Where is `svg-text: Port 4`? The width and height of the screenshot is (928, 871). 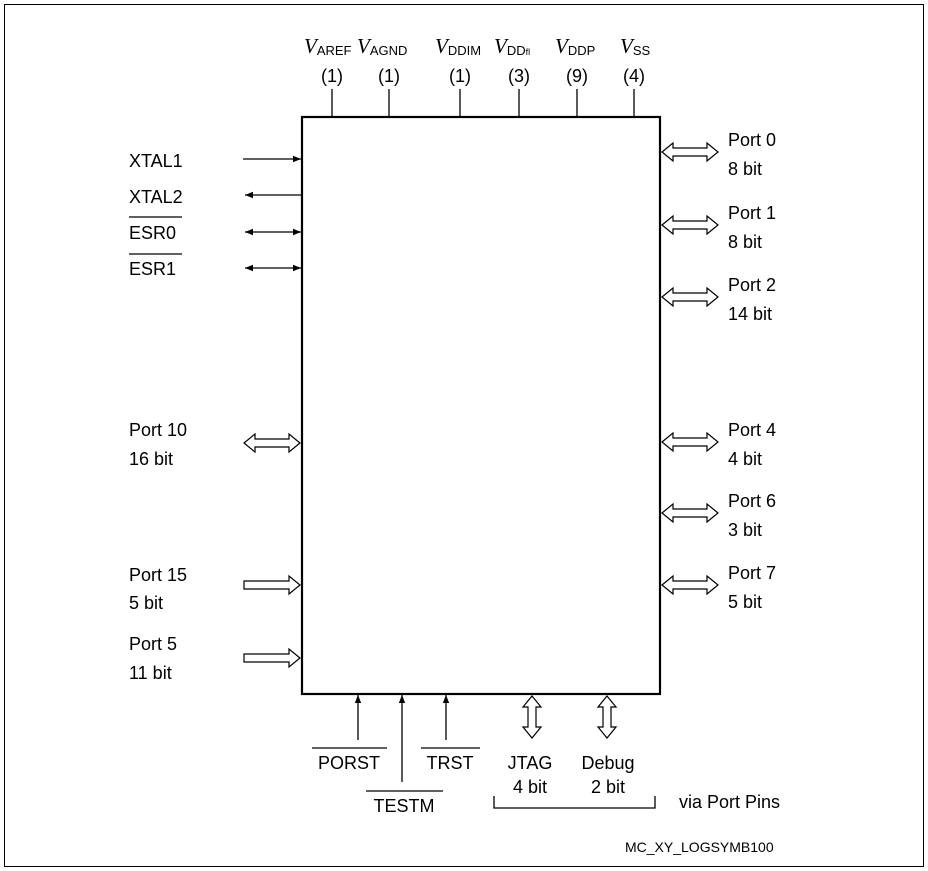 svg-text: Port 4 is located at coordinates (752, 430).